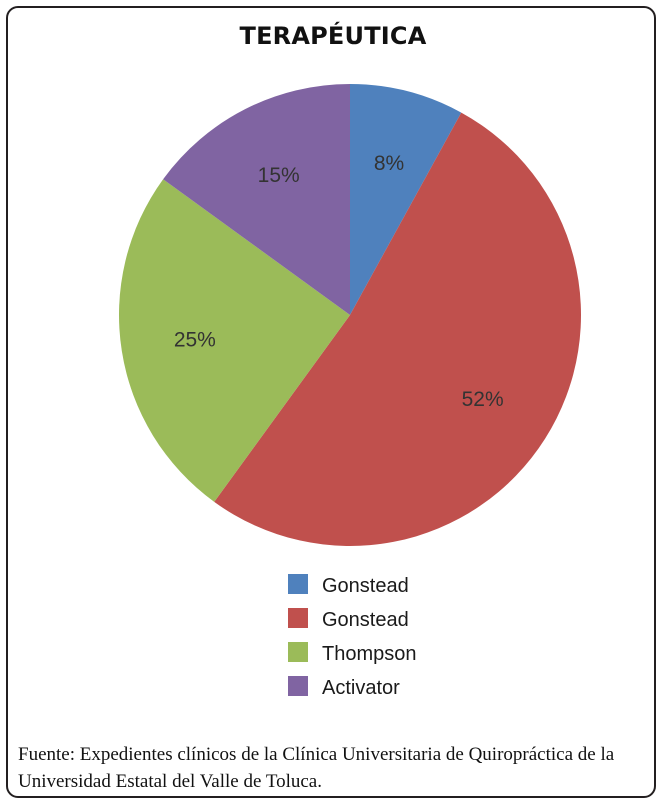 The image size is (666, 810). I want to click on slice-data-label: 8%, so click(389, 163).